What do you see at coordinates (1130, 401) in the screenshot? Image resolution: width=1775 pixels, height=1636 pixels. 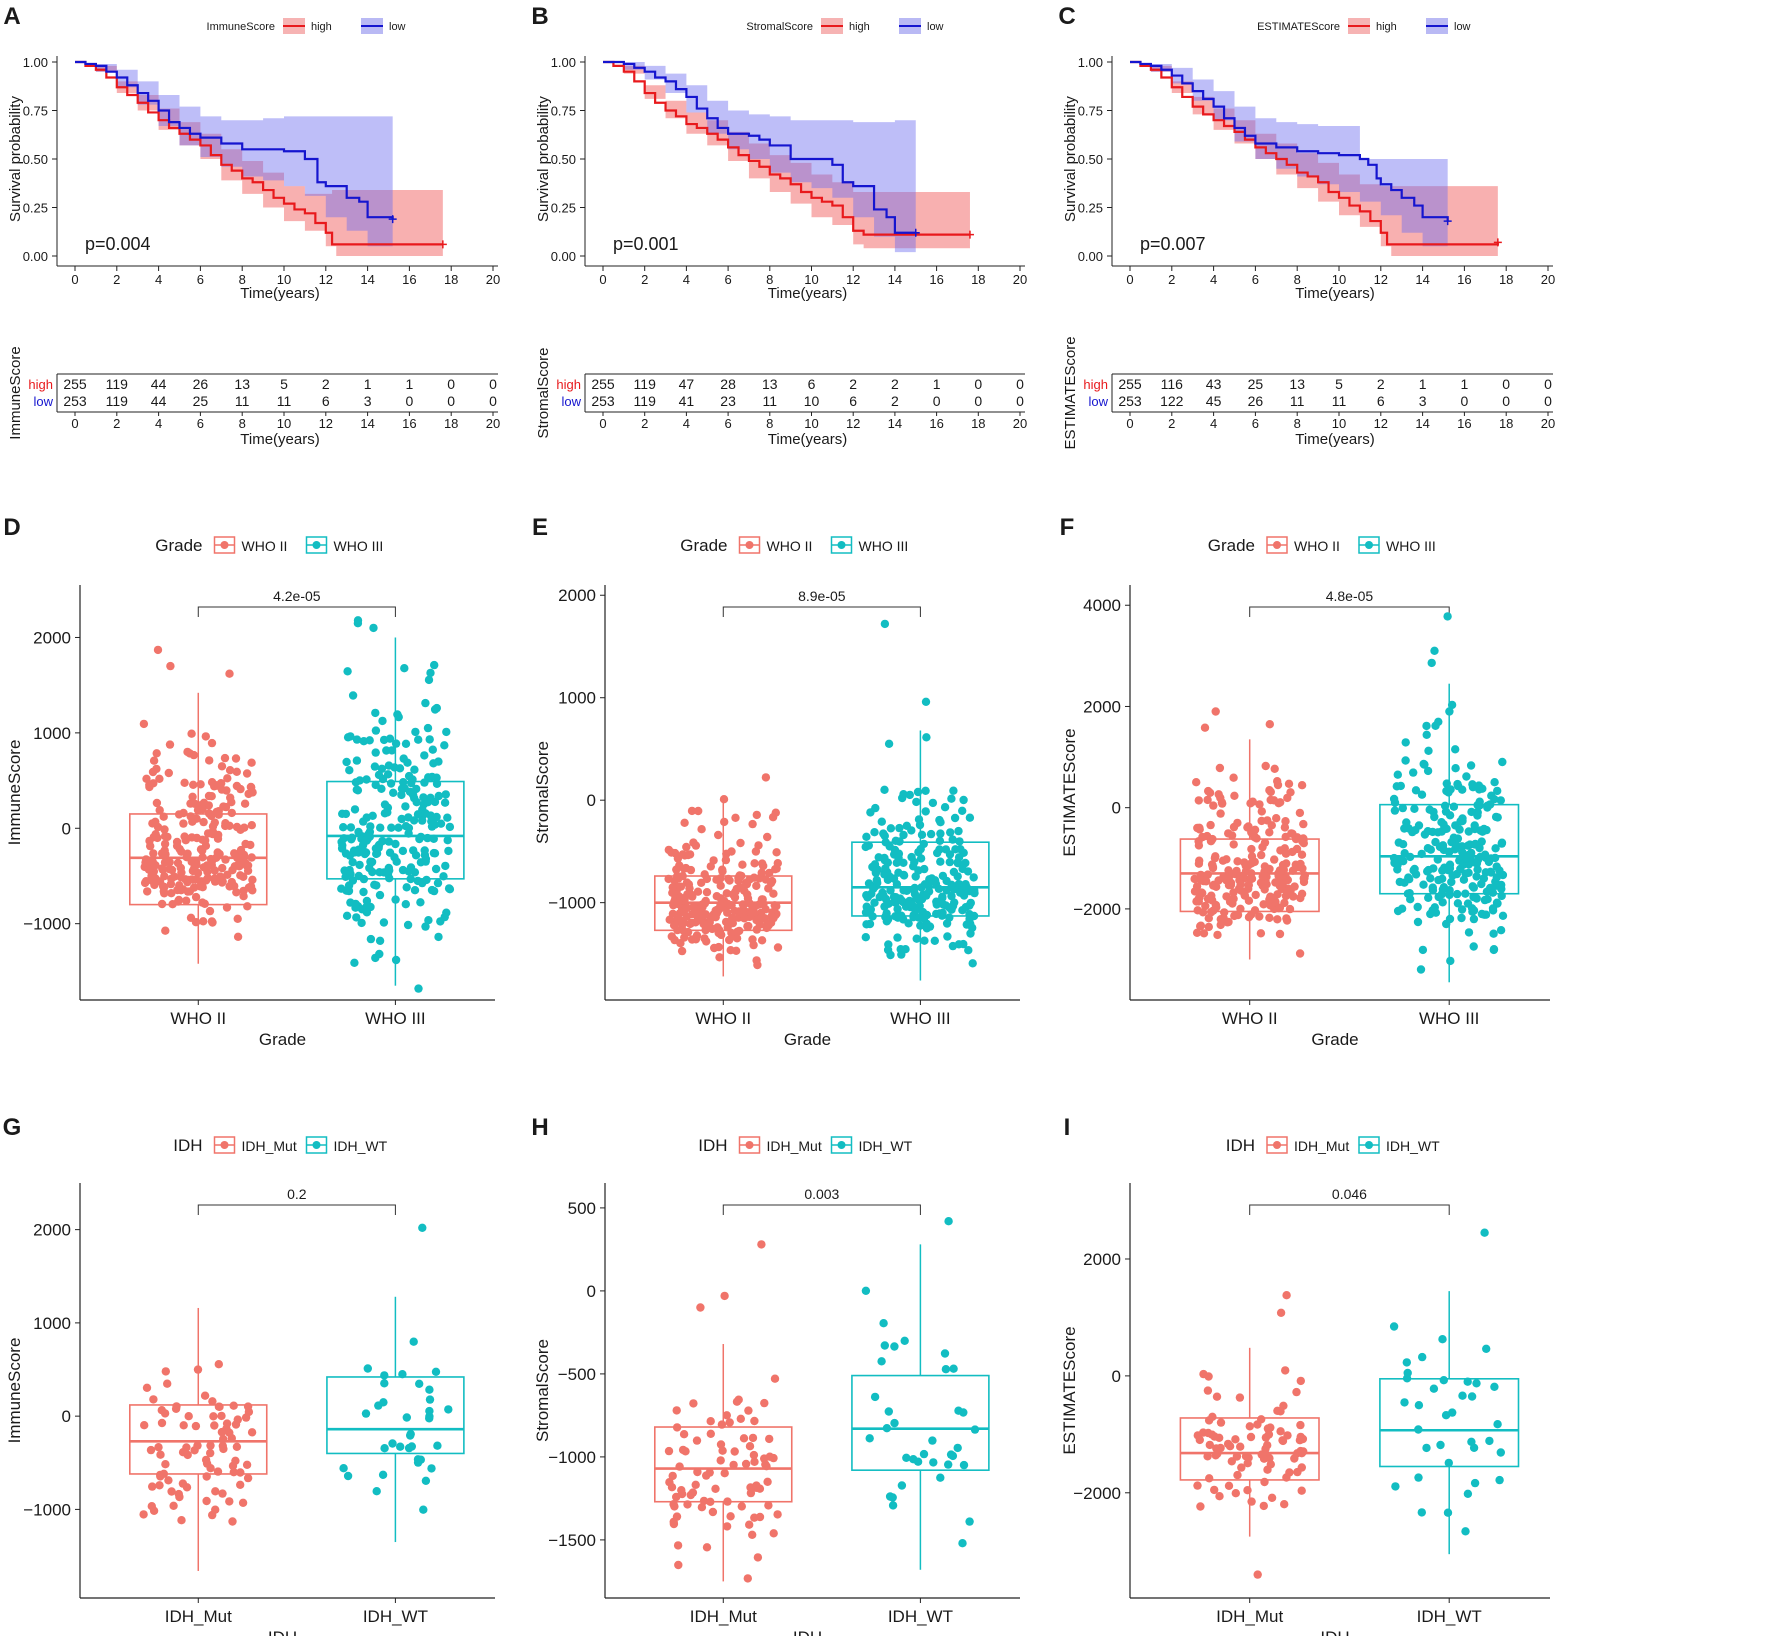 I see `risk-count: 253` at bounding box center [1130, 401].